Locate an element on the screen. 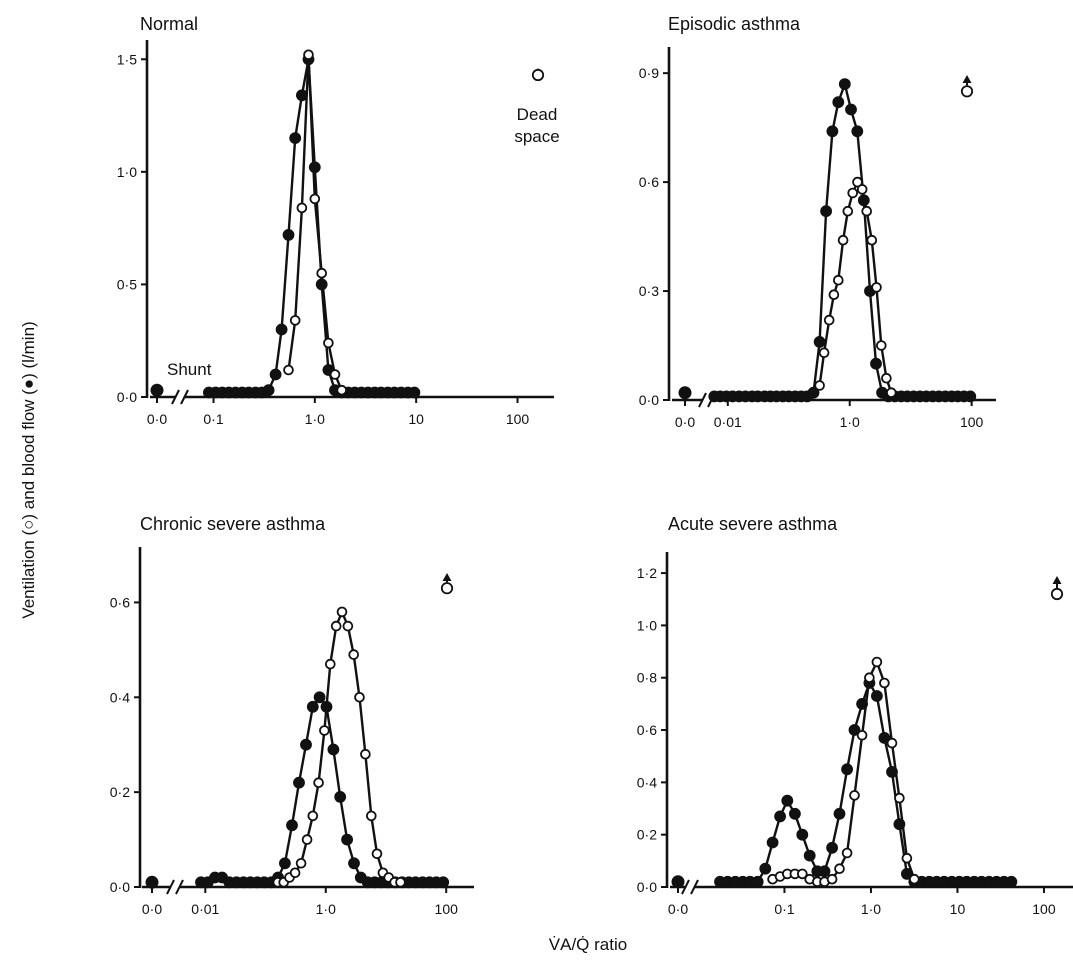 The width and height of the screenshot is (1073, 960). panel-2-xtick-label: 1·0 is located at coordinates (850, 422).